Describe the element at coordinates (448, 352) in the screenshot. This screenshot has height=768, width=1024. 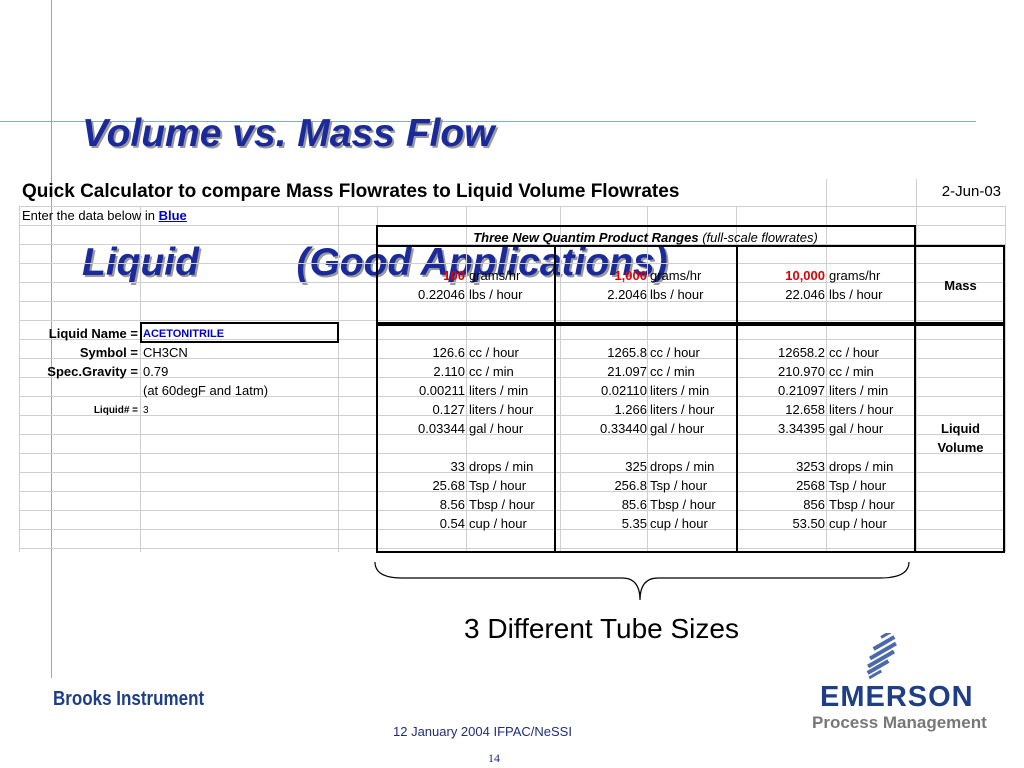
I see `volume-value: 126.6` at that location.